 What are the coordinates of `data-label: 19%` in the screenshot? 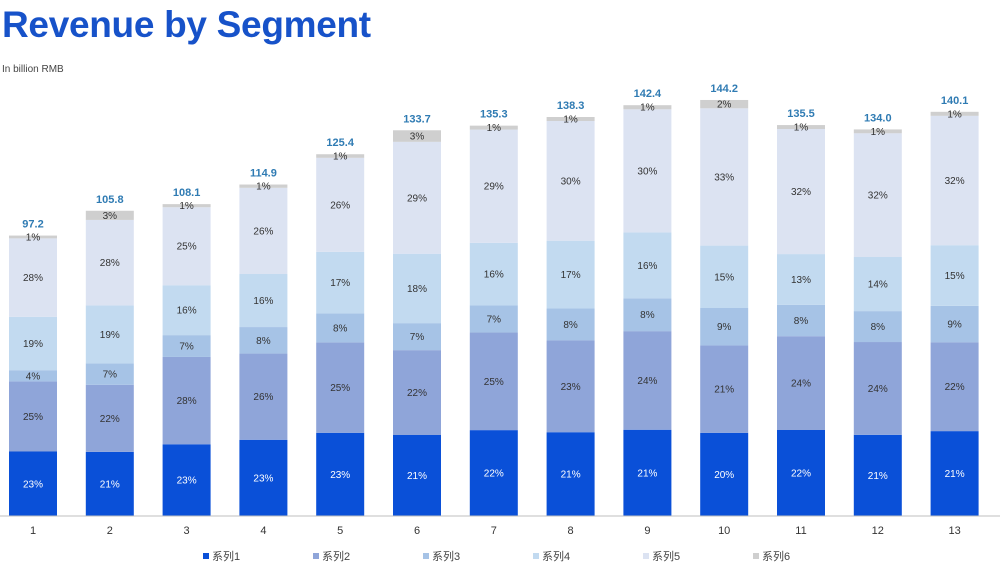 It's located at (33, 344).